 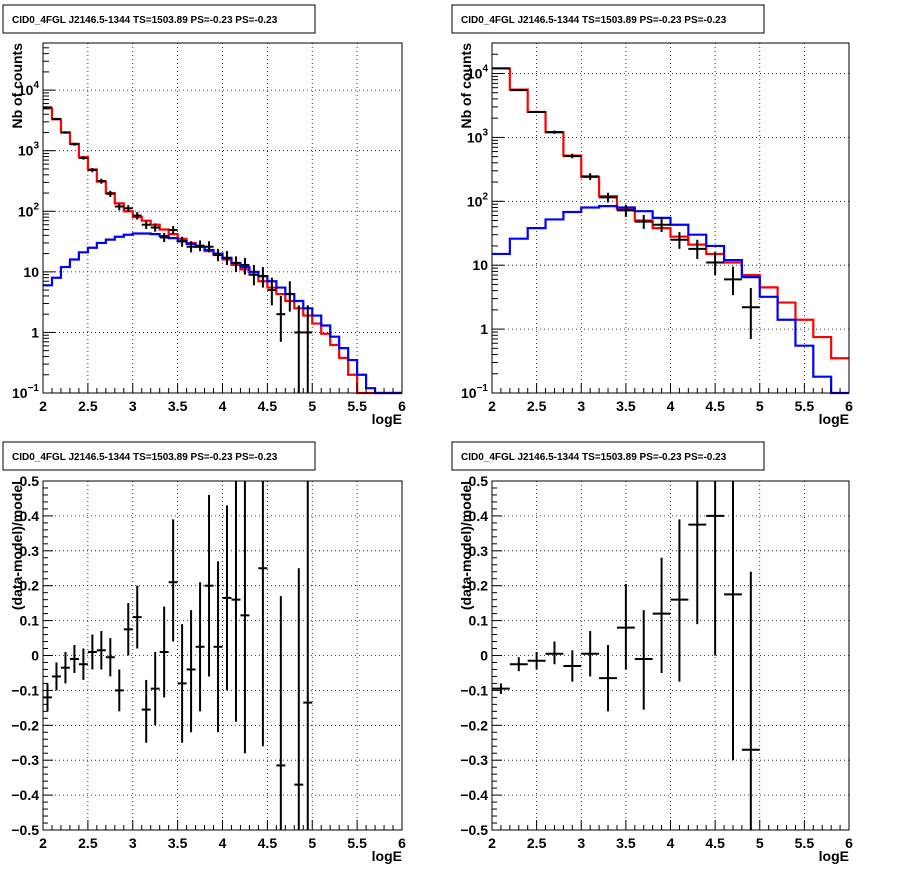 What do you see at coordinates (178, 249) in the screenshot?
I see `data-points` at bounding box center [178, 249].